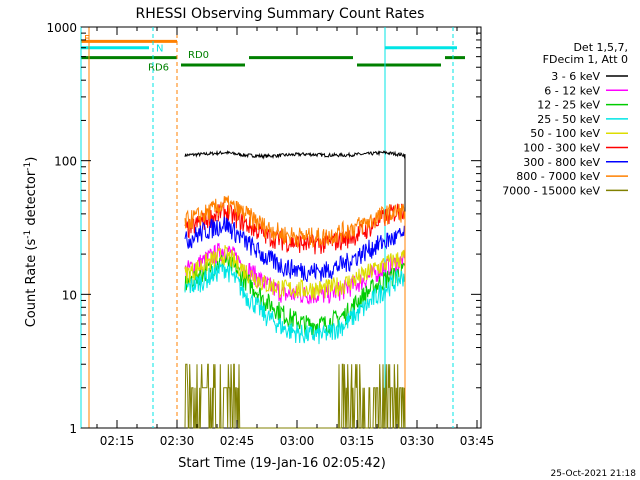 The height and width of the screenshot is (480, 640). I want to click on y-tick-label-1: 10, so click(69, 295).